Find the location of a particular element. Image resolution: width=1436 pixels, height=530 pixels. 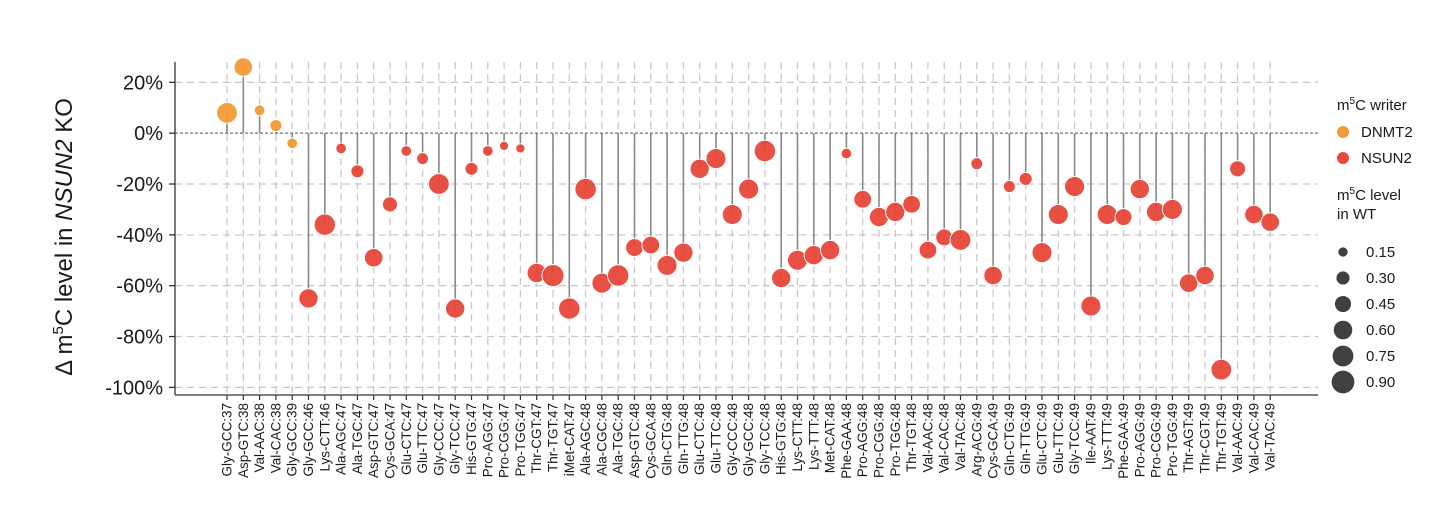

legend-dnmt2-label: DNMT2 is located at coordinates (1387, 132).